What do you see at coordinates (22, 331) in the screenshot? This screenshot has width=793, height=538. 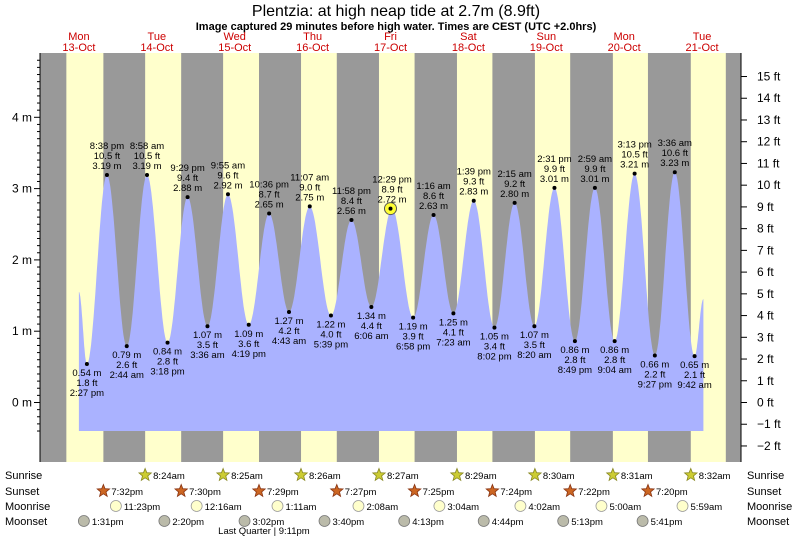 I see `left-axis-tick-label: 1 m` at bounding box center [22, 331].